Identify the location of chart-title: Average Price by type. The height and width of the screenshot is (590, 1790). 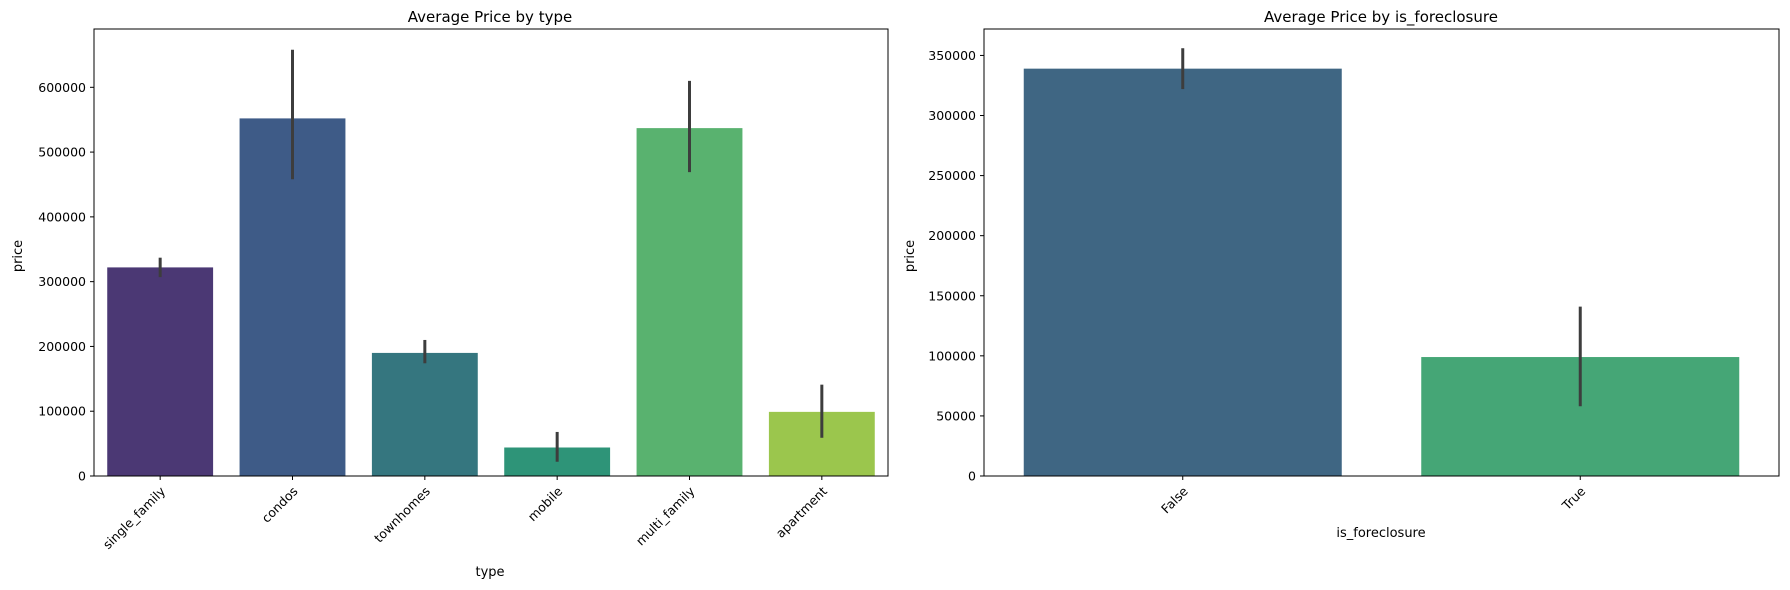
(490, 17).